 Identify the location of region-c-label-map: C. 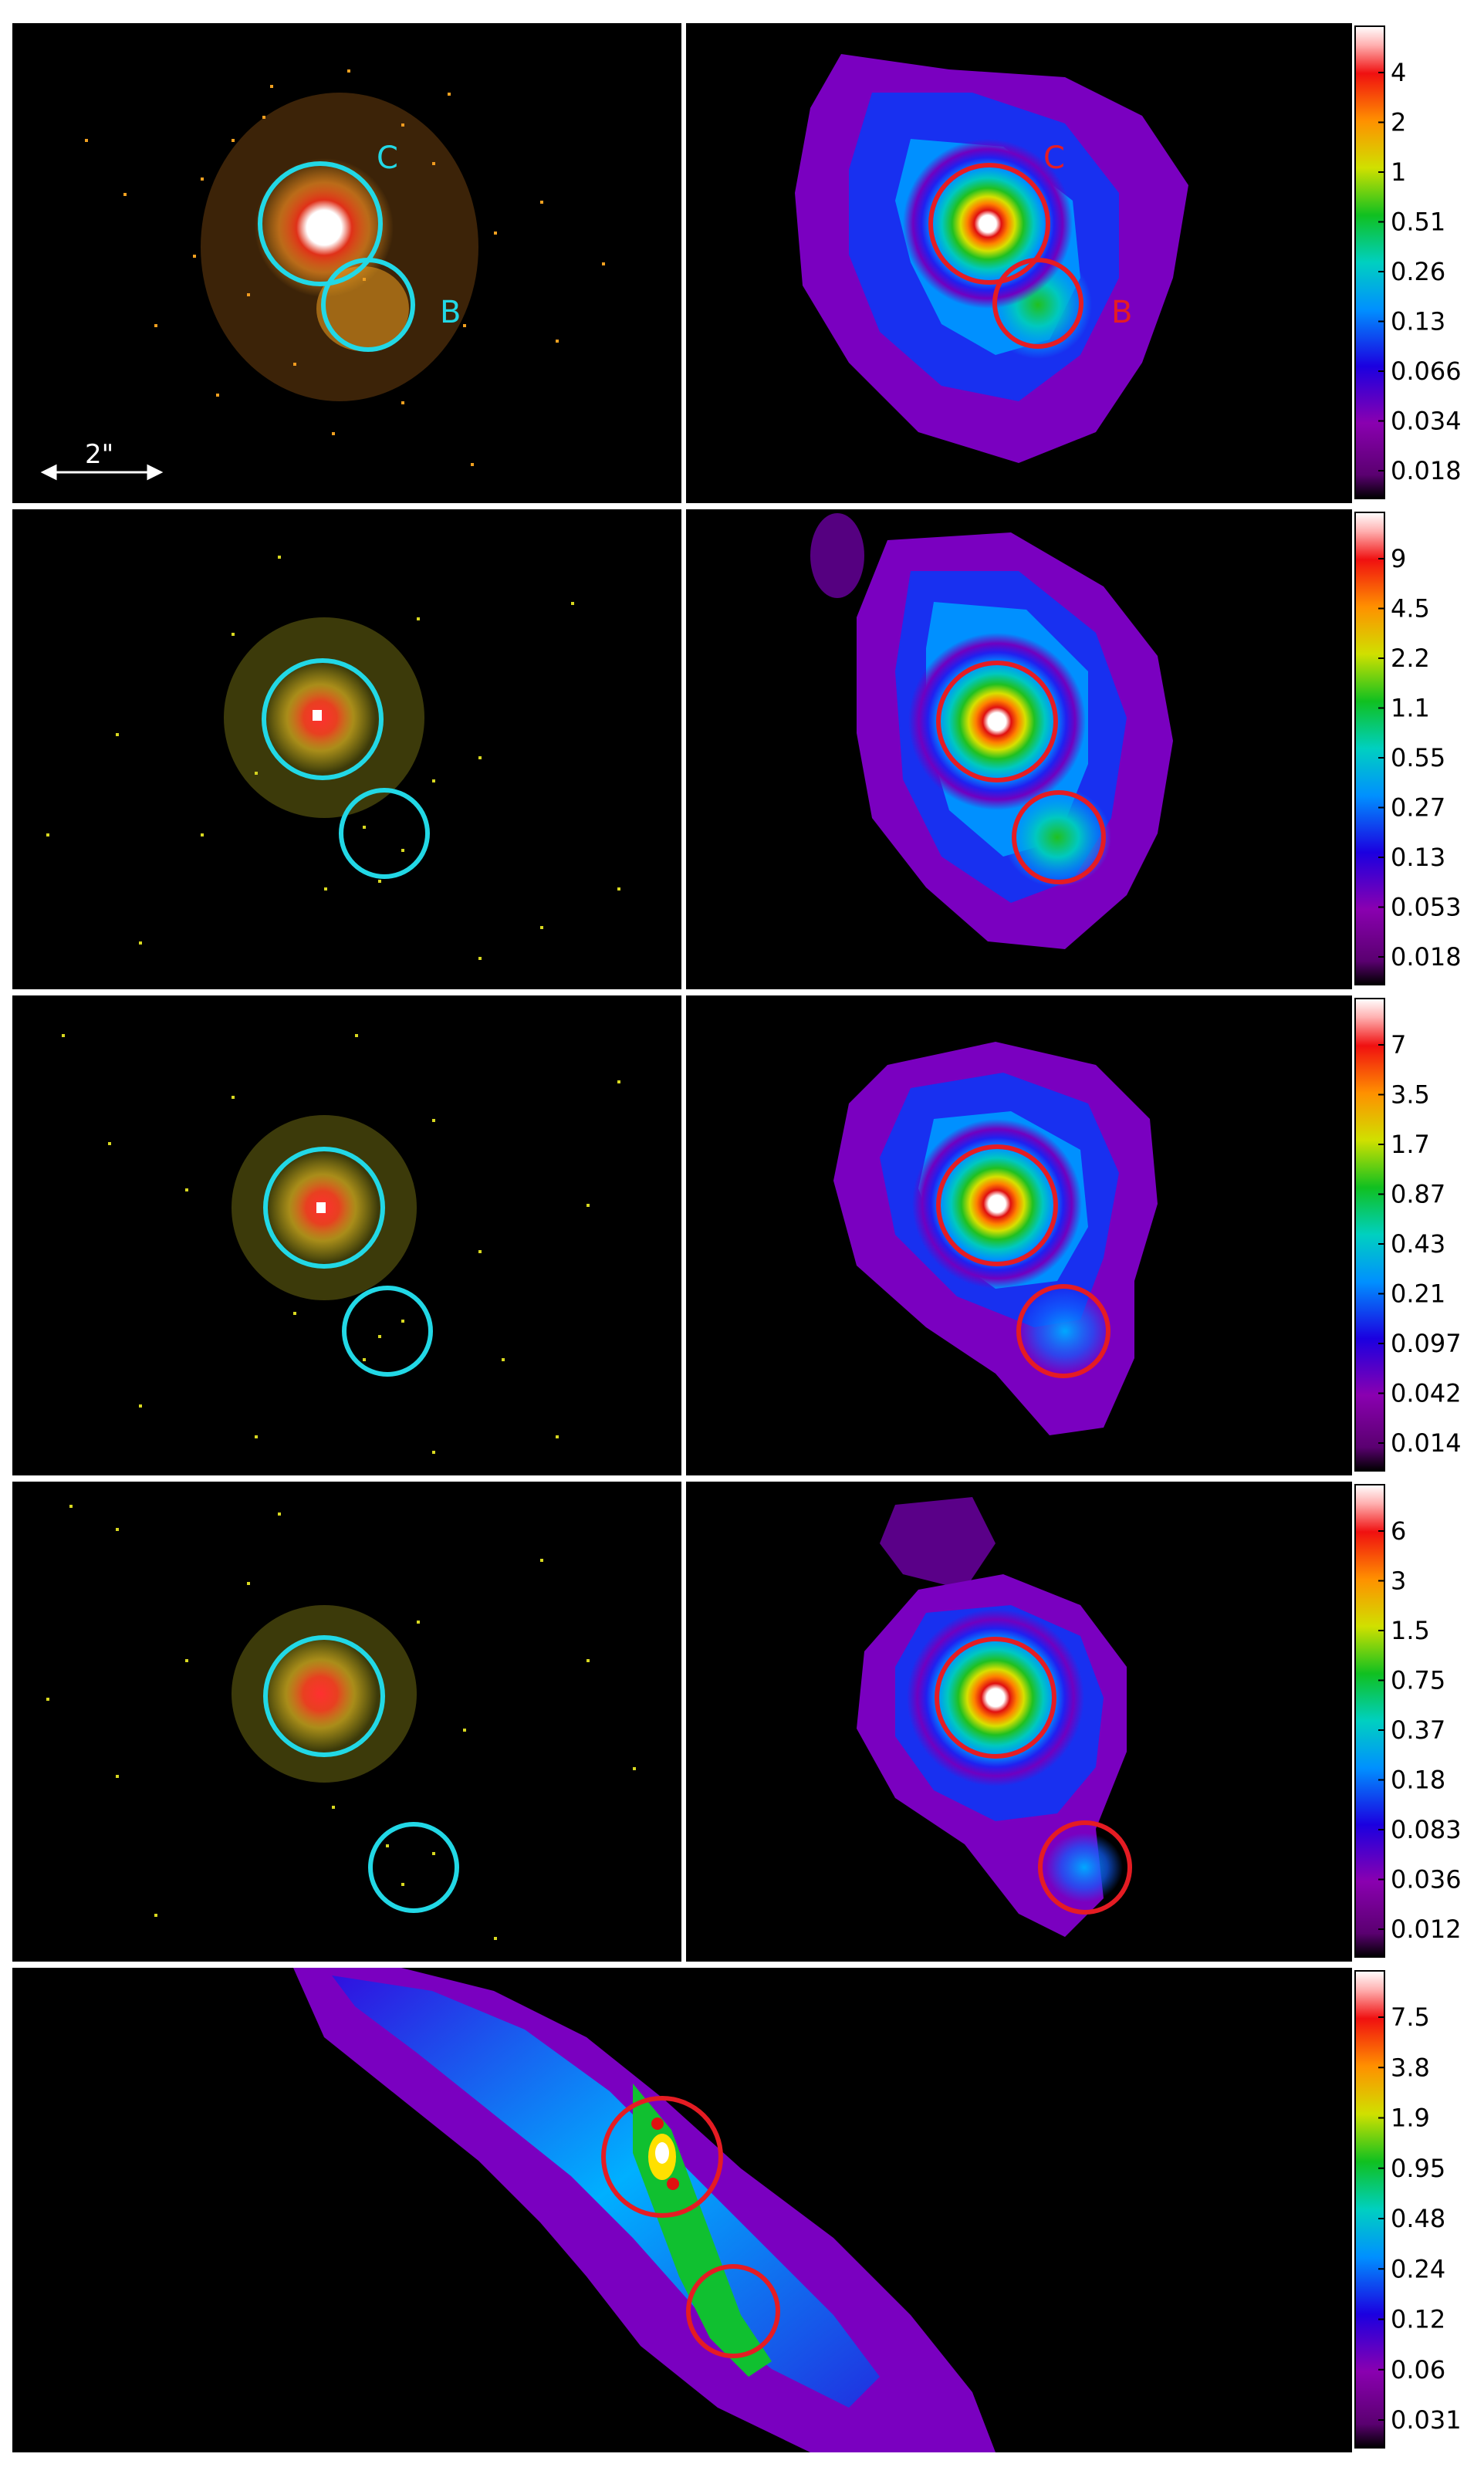
(1054, 158).